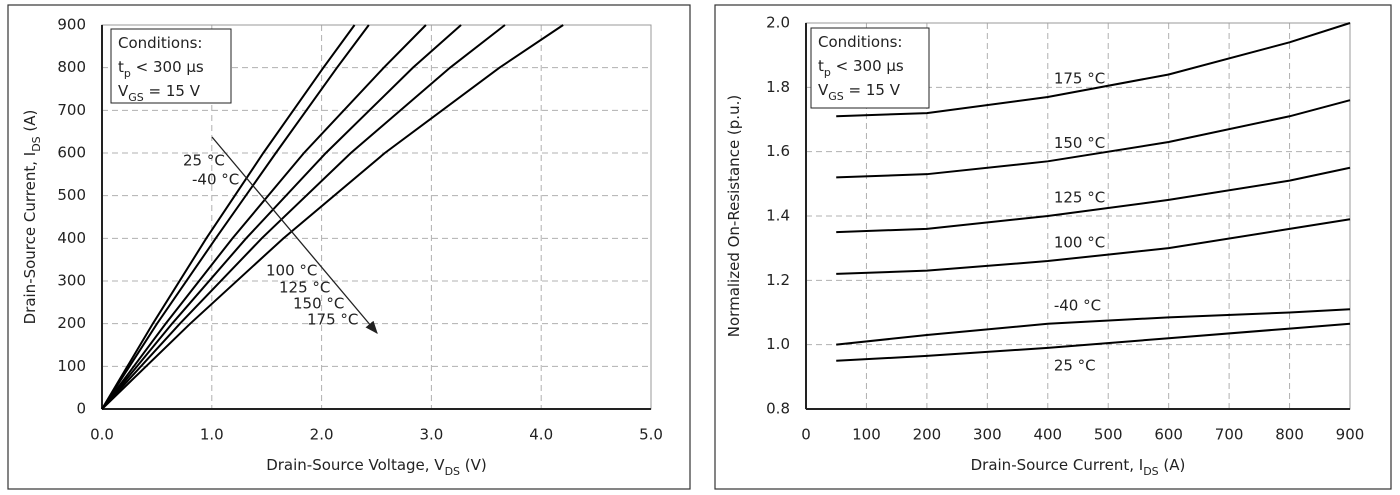 Image resolution: width=1400 pixels, height=495 pixels. Describe the element at coordinates (778, 344) in the screenshot. I see `y-tick-label: 1.0` at that location.